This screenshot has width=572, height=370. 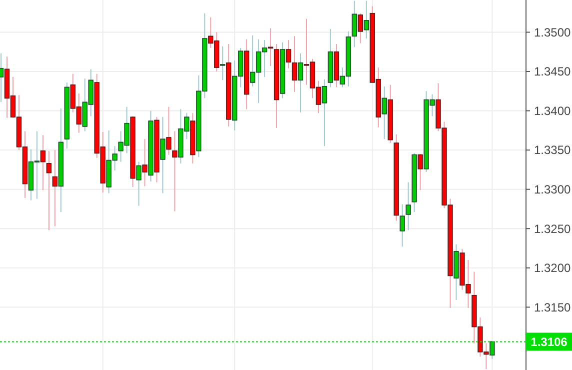 I want to click on y-tick-label: 1.3450, so click(x=553, y=71).